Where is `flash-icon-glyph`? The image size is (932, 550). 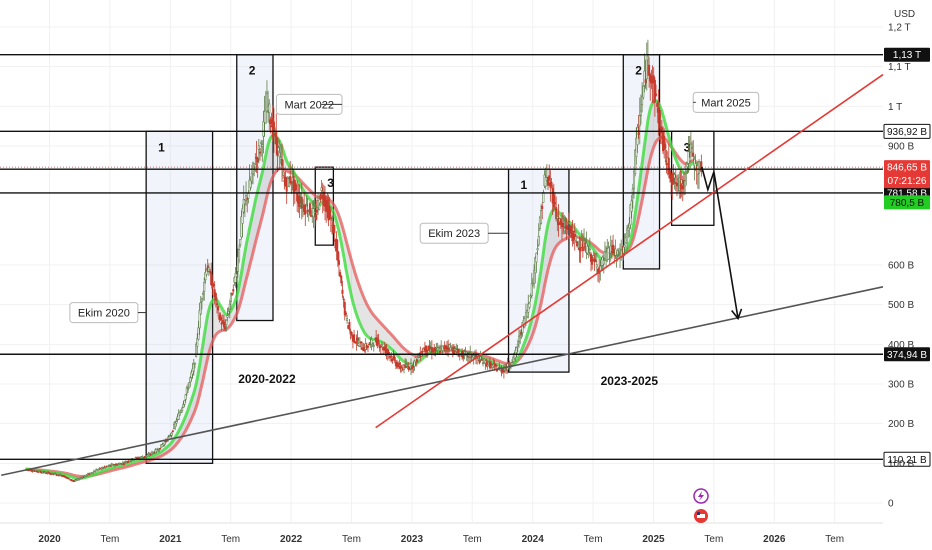
flash-icon-glyph is located at coordinates (701, 496).